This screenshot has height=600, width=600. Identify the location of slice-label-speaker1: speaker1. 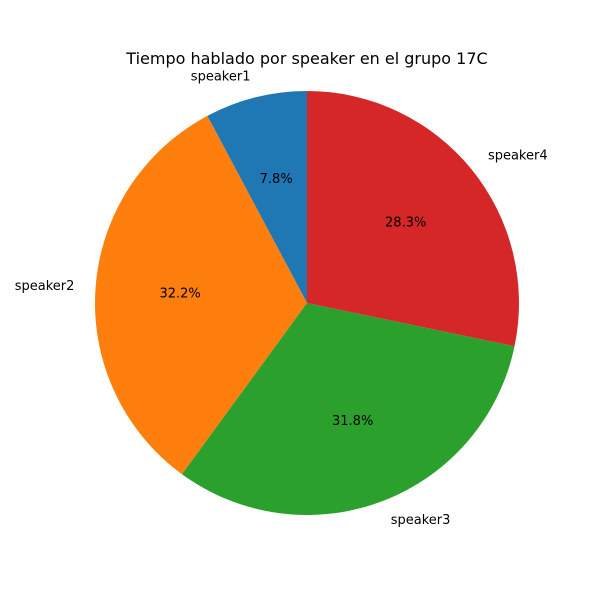
(221, 76).